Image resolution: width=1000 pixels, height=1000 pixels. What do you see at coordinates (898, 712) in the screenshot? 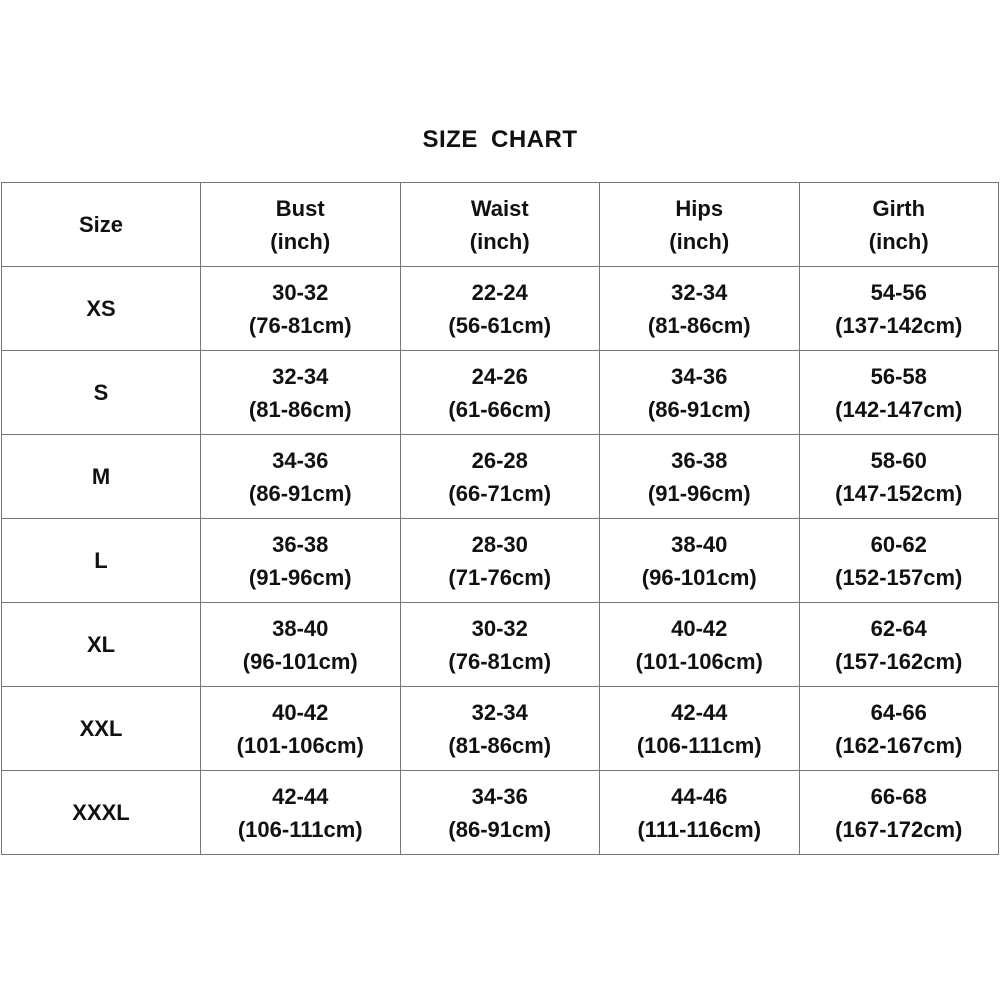
I see `inch-range: 64-66` at bounding box center [898, 712].